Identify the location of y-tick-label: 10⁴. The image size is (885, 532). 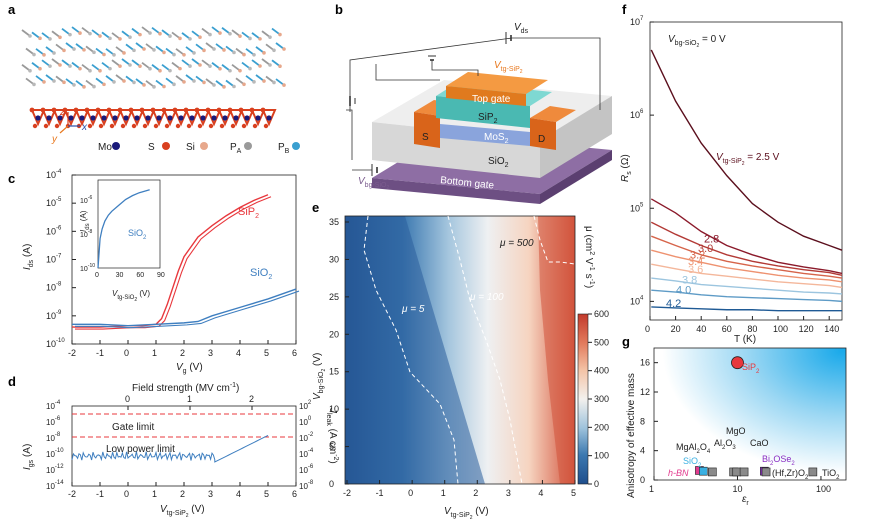
(637, 300).